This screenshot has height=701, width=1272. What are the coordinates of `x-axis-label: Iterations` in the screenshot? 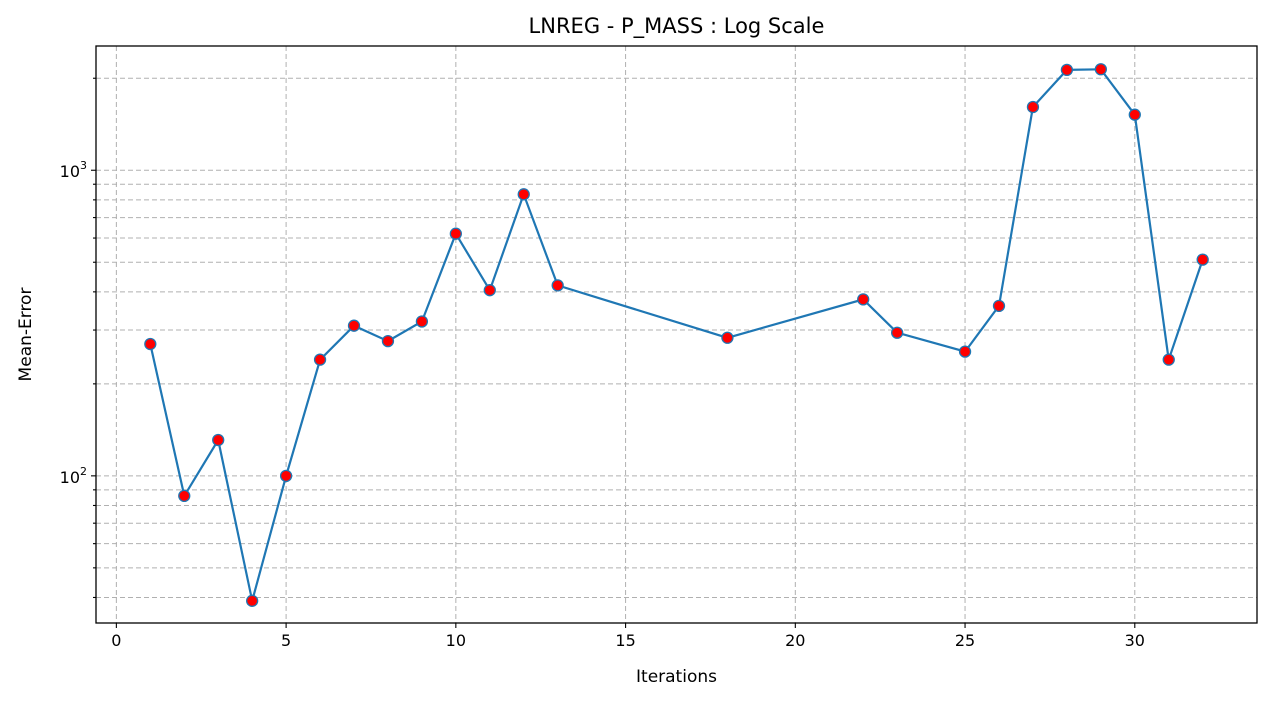 It's located at (676, 677).